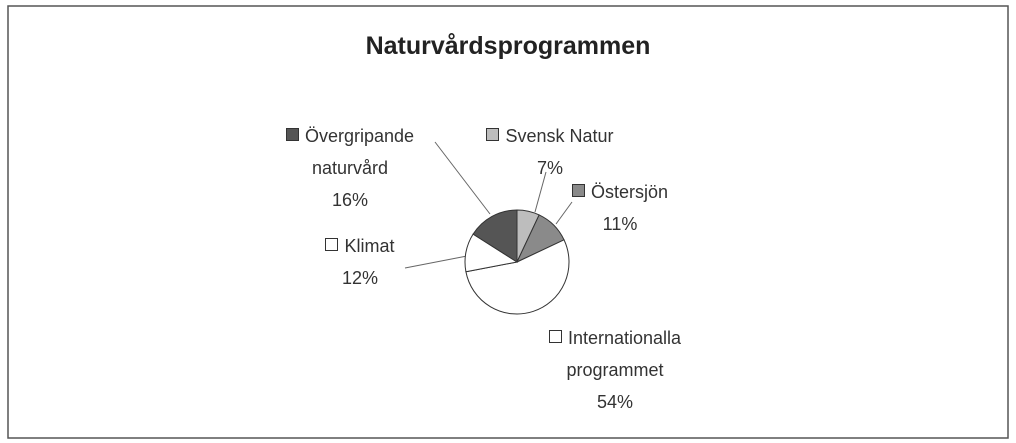 The width and height of the screenshot is (1016, 443). What do you see at coordinates (359, 152) in the screenshot?
I see `slice-name: Övergripande naturvård` at bounding box center [359, 152].